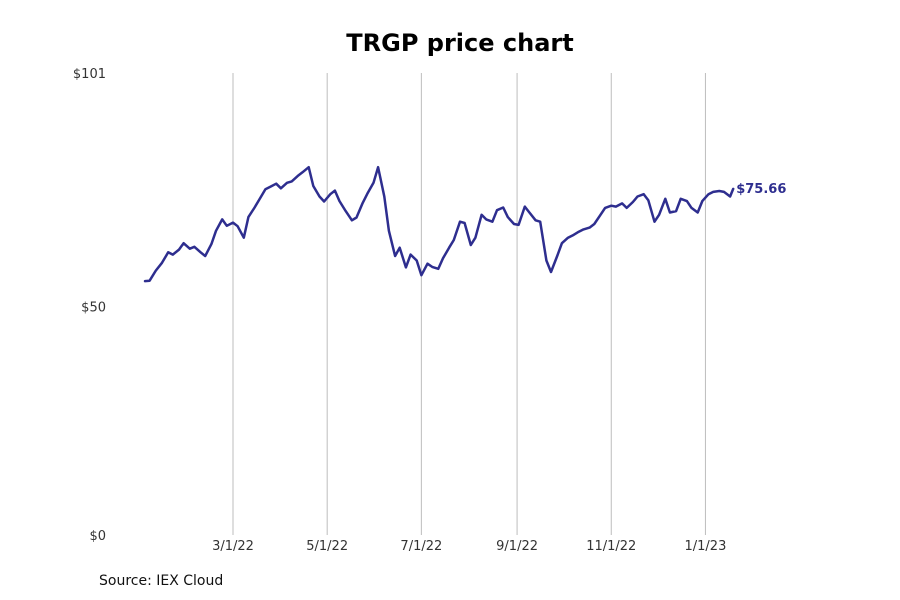 Image resolution: width=900 pixels, height=600 pixels. I want to click on x-tick-label: 9/1/22, so click(517, 546).